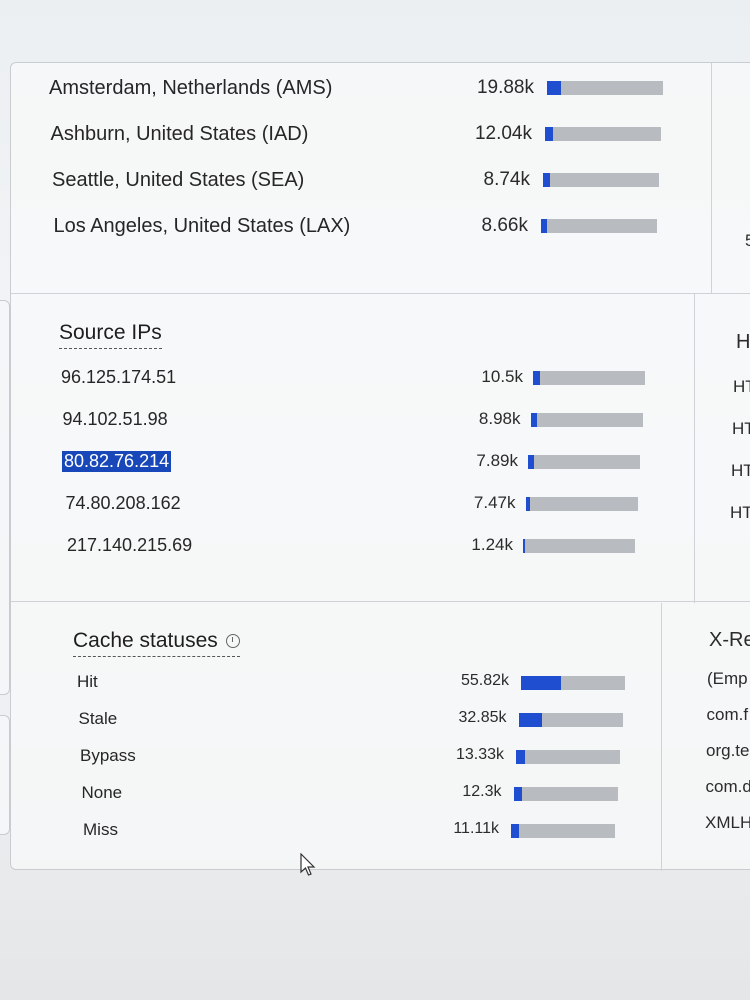 This screenshot has height=1000, width=750. I want to click on source-ips-title: Source IPs, so click(110, 335).